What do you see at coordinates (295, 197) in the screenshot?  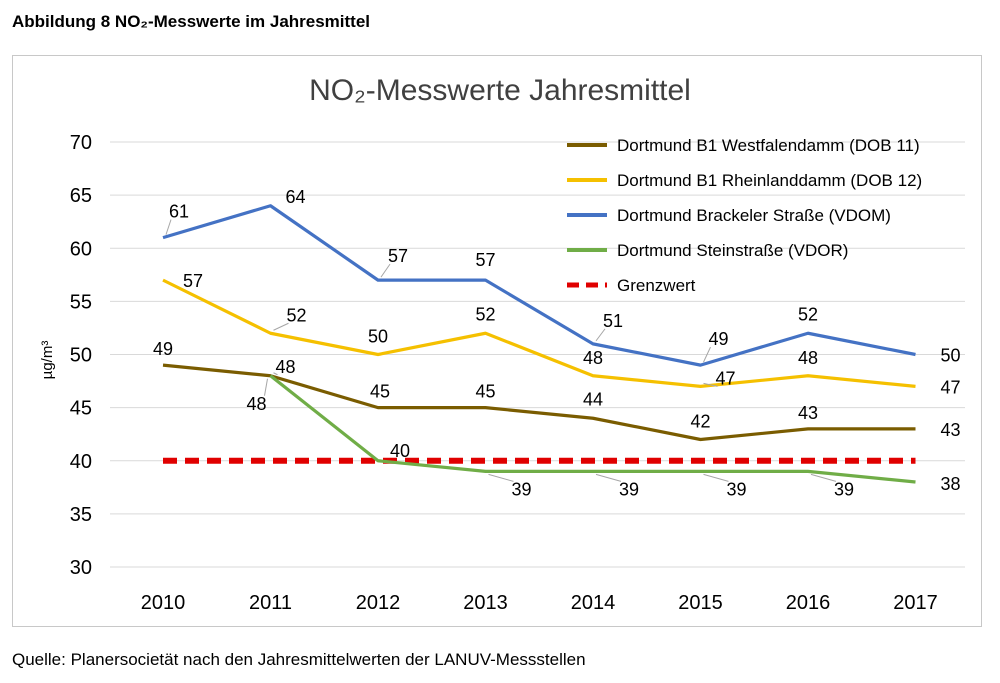 I see `data-label: 64` at bounding box center [295, 197].